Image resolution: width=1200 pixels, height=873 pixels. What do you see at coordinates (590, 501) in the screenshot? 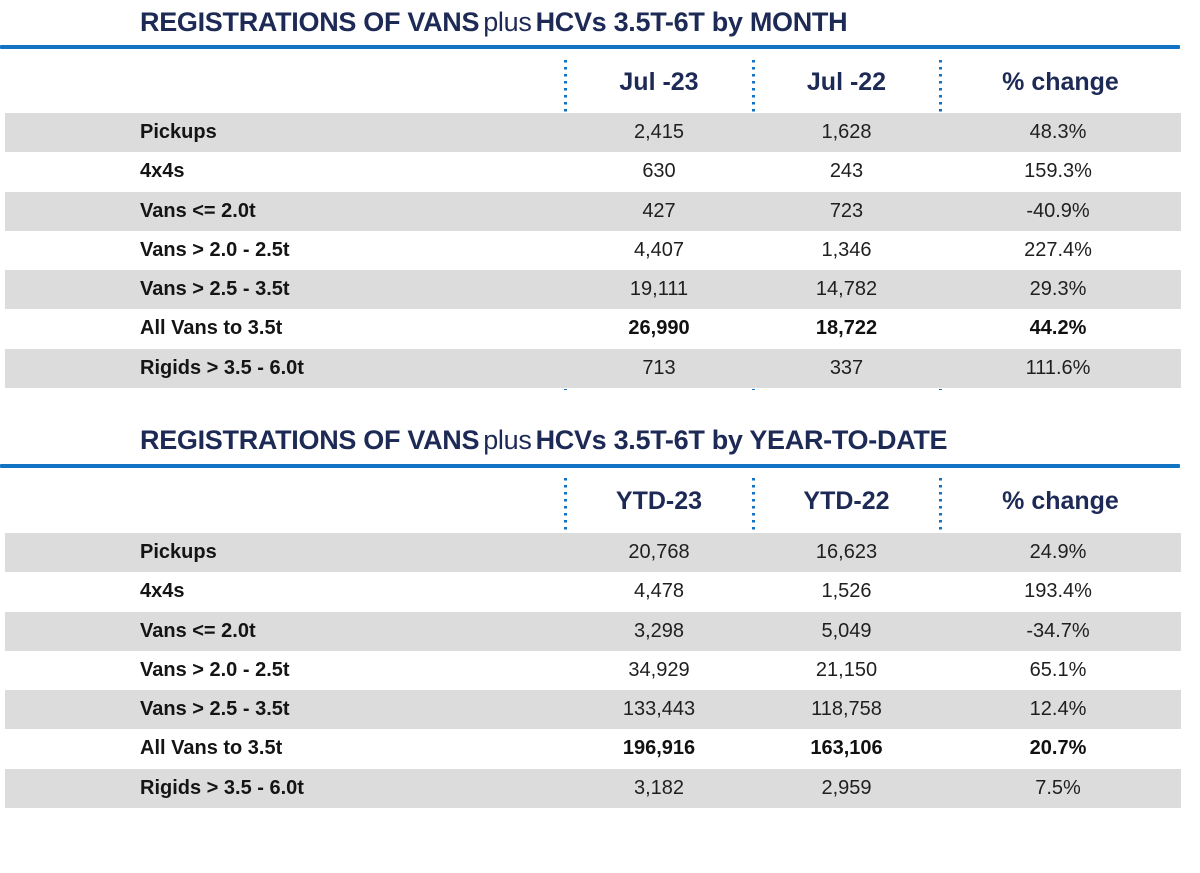
I see `ytd-table-header: YTD-23 YTD-22 % change` at bounding box center [590, 501].